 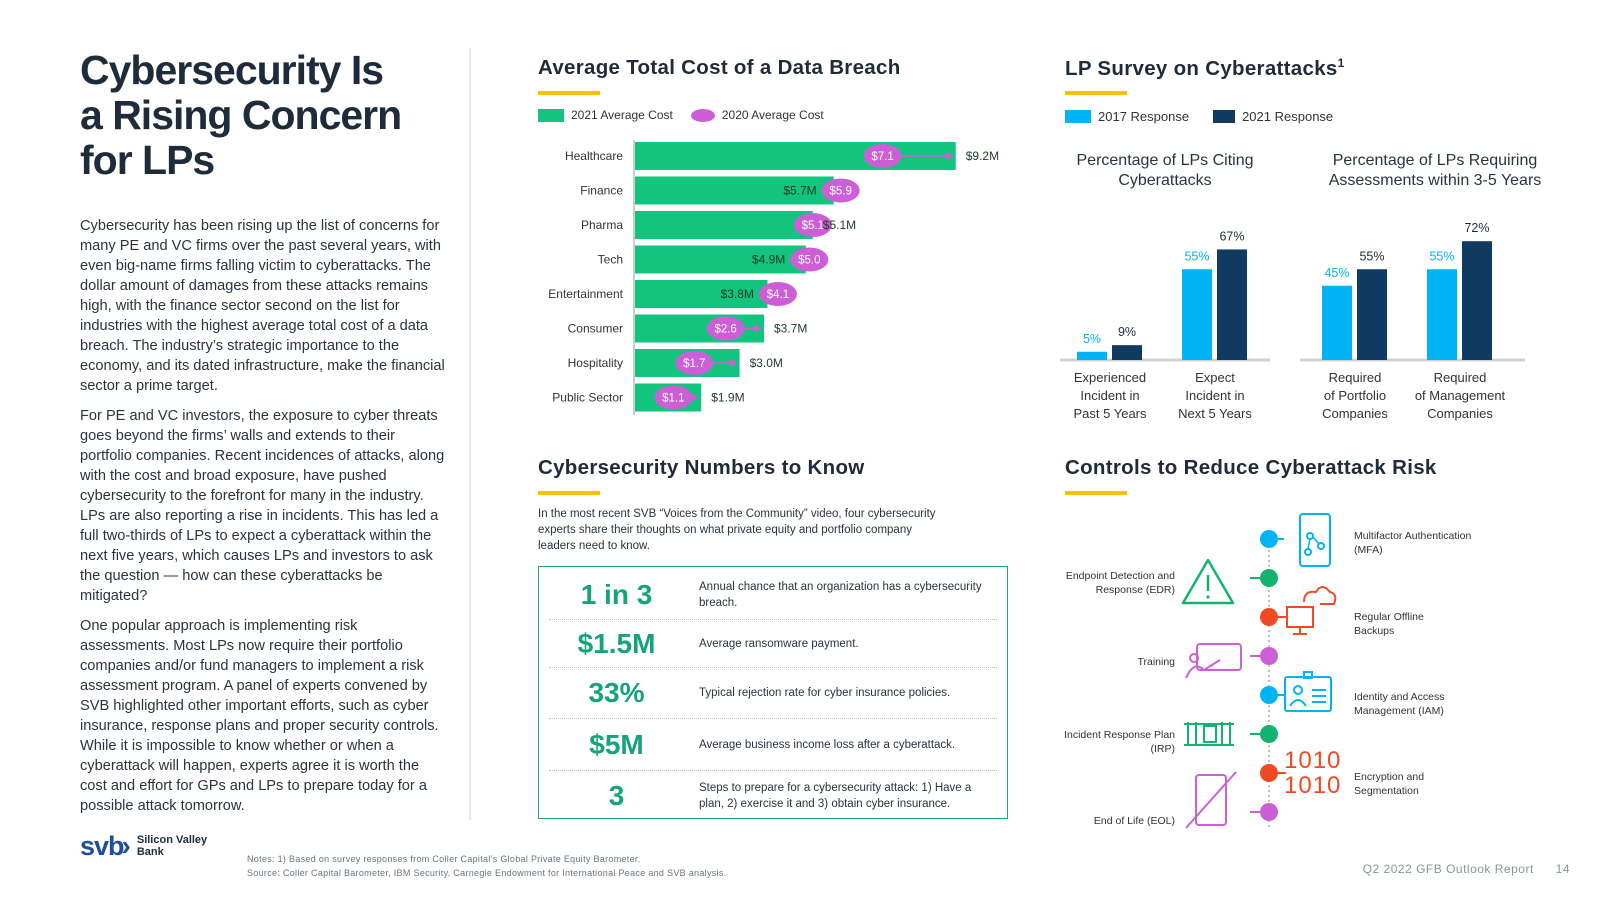 What do you see at coordinates (610, 260) in the screenshot?
I see `category-label: Tech` at bounding box center [610, 260].